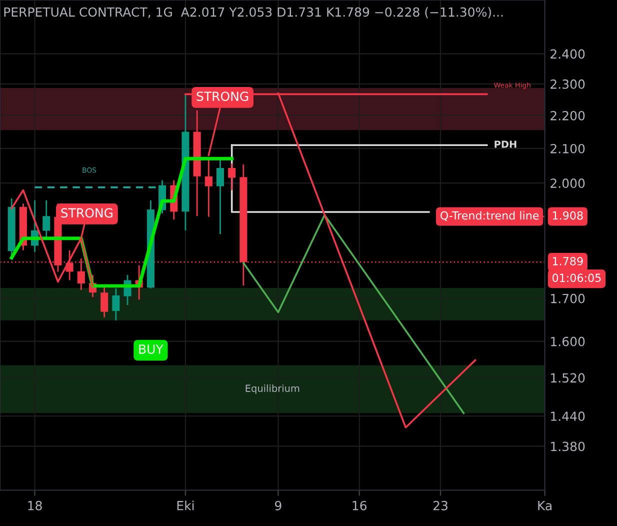 This screenshot has height=526, width=617. What do you see at coordinates (568, 341) in the screenshot?
I see `y-tick-label: 1.600` at bounding box center [568, 341].